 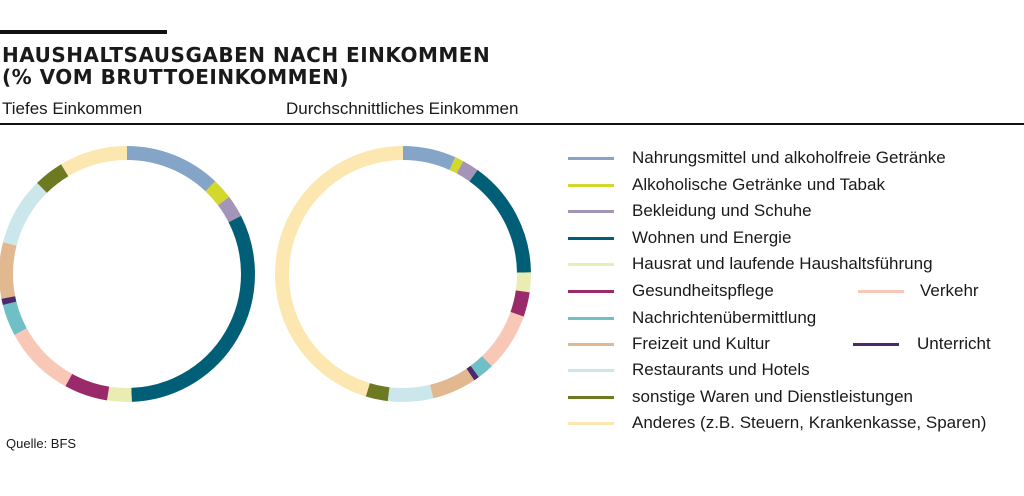 What do you see at coordinates (246, 55) in the screenshot?
I see `chart-title-line1: HAUSHALTSAUSGABEN NACH EINKOMMEN` at bounding box center [246, 55].